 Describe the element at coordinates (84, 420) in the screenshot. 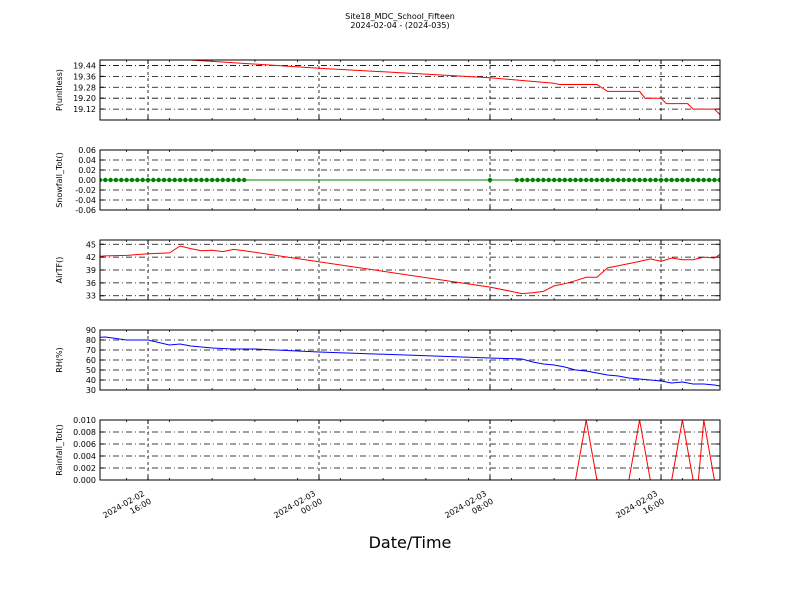

I see `y-tick-label: 0.010` at that location.